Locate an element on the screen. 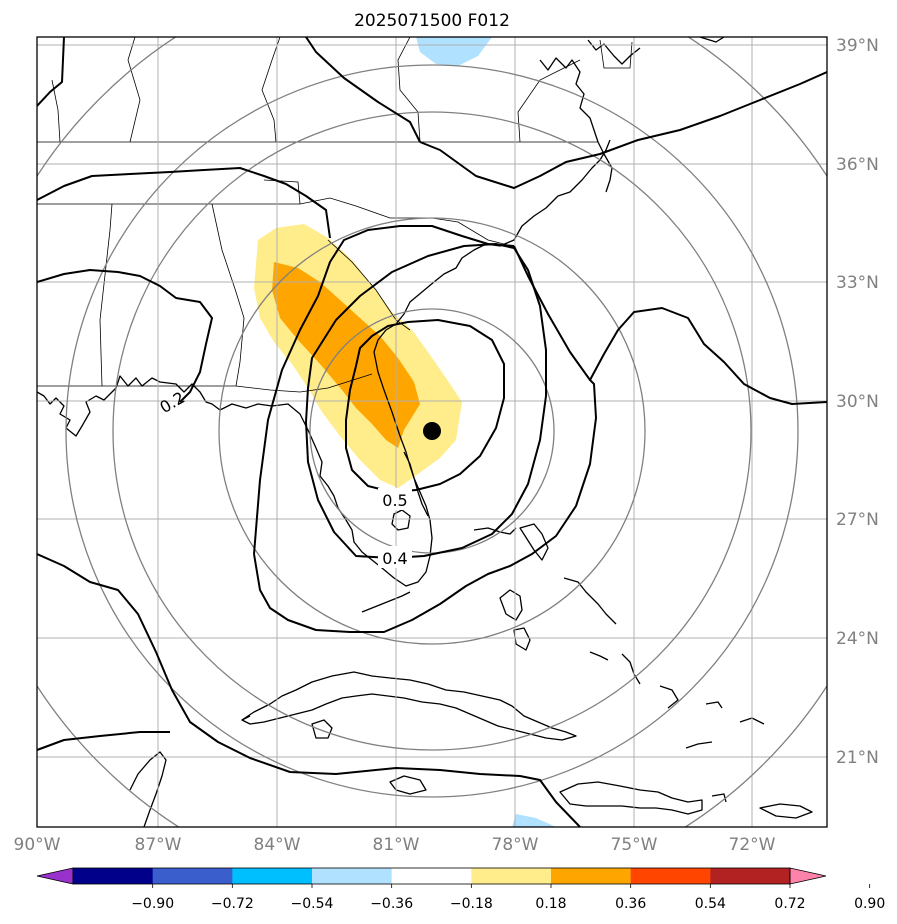  shade-light-blue-bottom is located at coordinates (534, 820).